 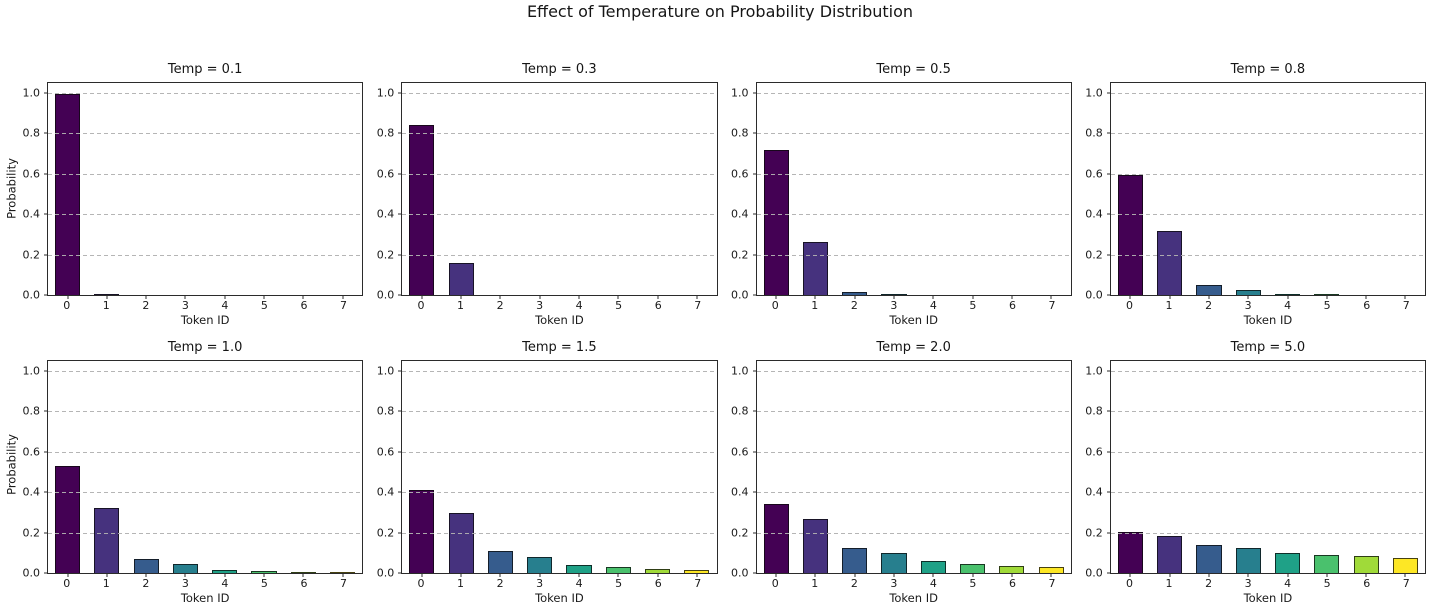 What do you see at coordinates (1268, 347) in the screenshot?
I see `subplot-title: Temp = 5.0` at bounding box center [1268, 347].